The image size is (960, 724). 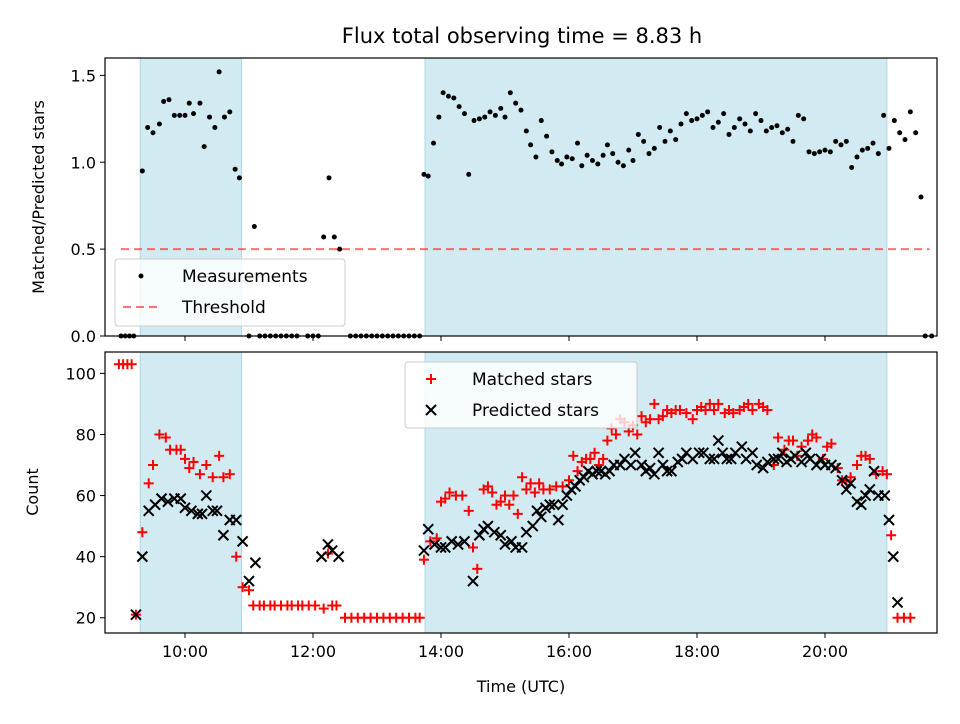 What do you see at coordinates (697, 651) in the screenshot?
I see `x-tick-label: 18:00` at bounding box center [697, 651].